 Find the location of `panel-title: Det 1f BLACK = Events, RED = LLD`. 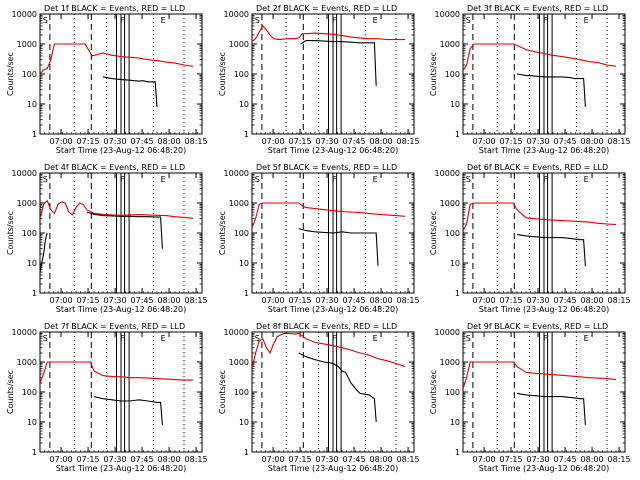

panel-title: Det 1f BLACK = Events, RED = LLD is located at coordinates (114, 8).